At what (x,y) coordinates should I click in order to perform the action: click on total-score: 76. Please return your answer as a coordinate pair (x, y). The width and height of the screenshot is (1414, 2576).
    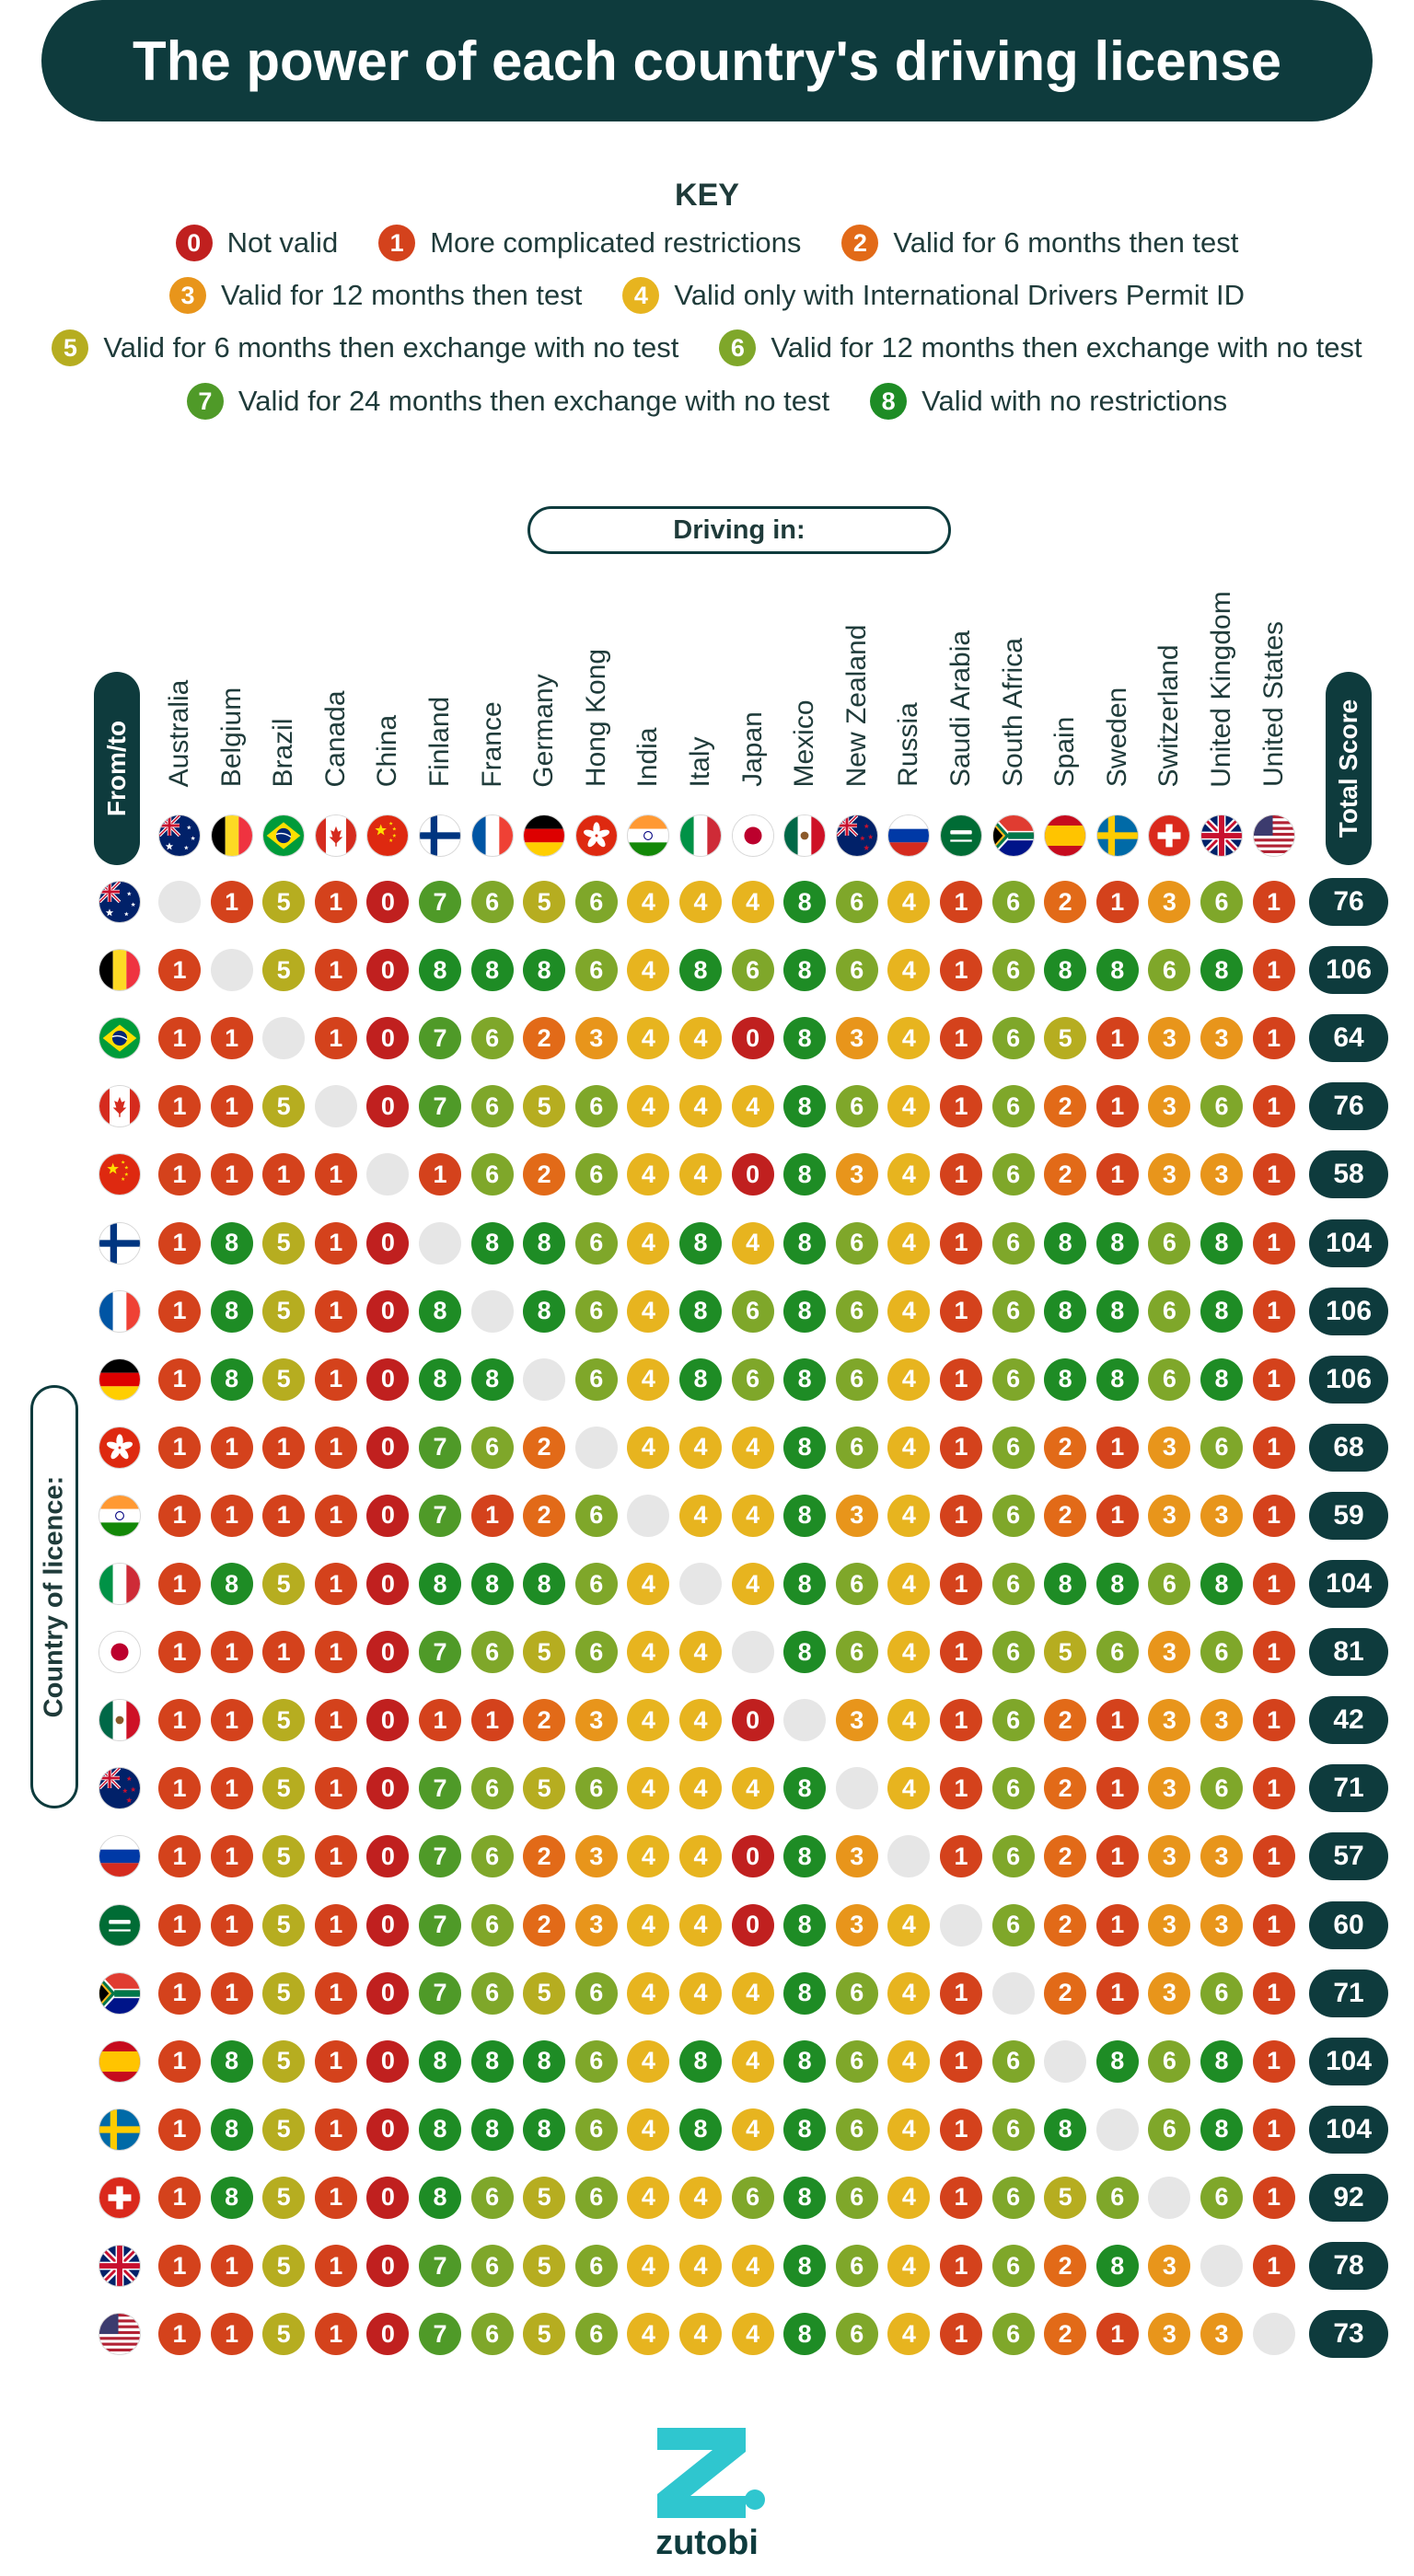
    Looking at the image, I should click on (1348, 1107).